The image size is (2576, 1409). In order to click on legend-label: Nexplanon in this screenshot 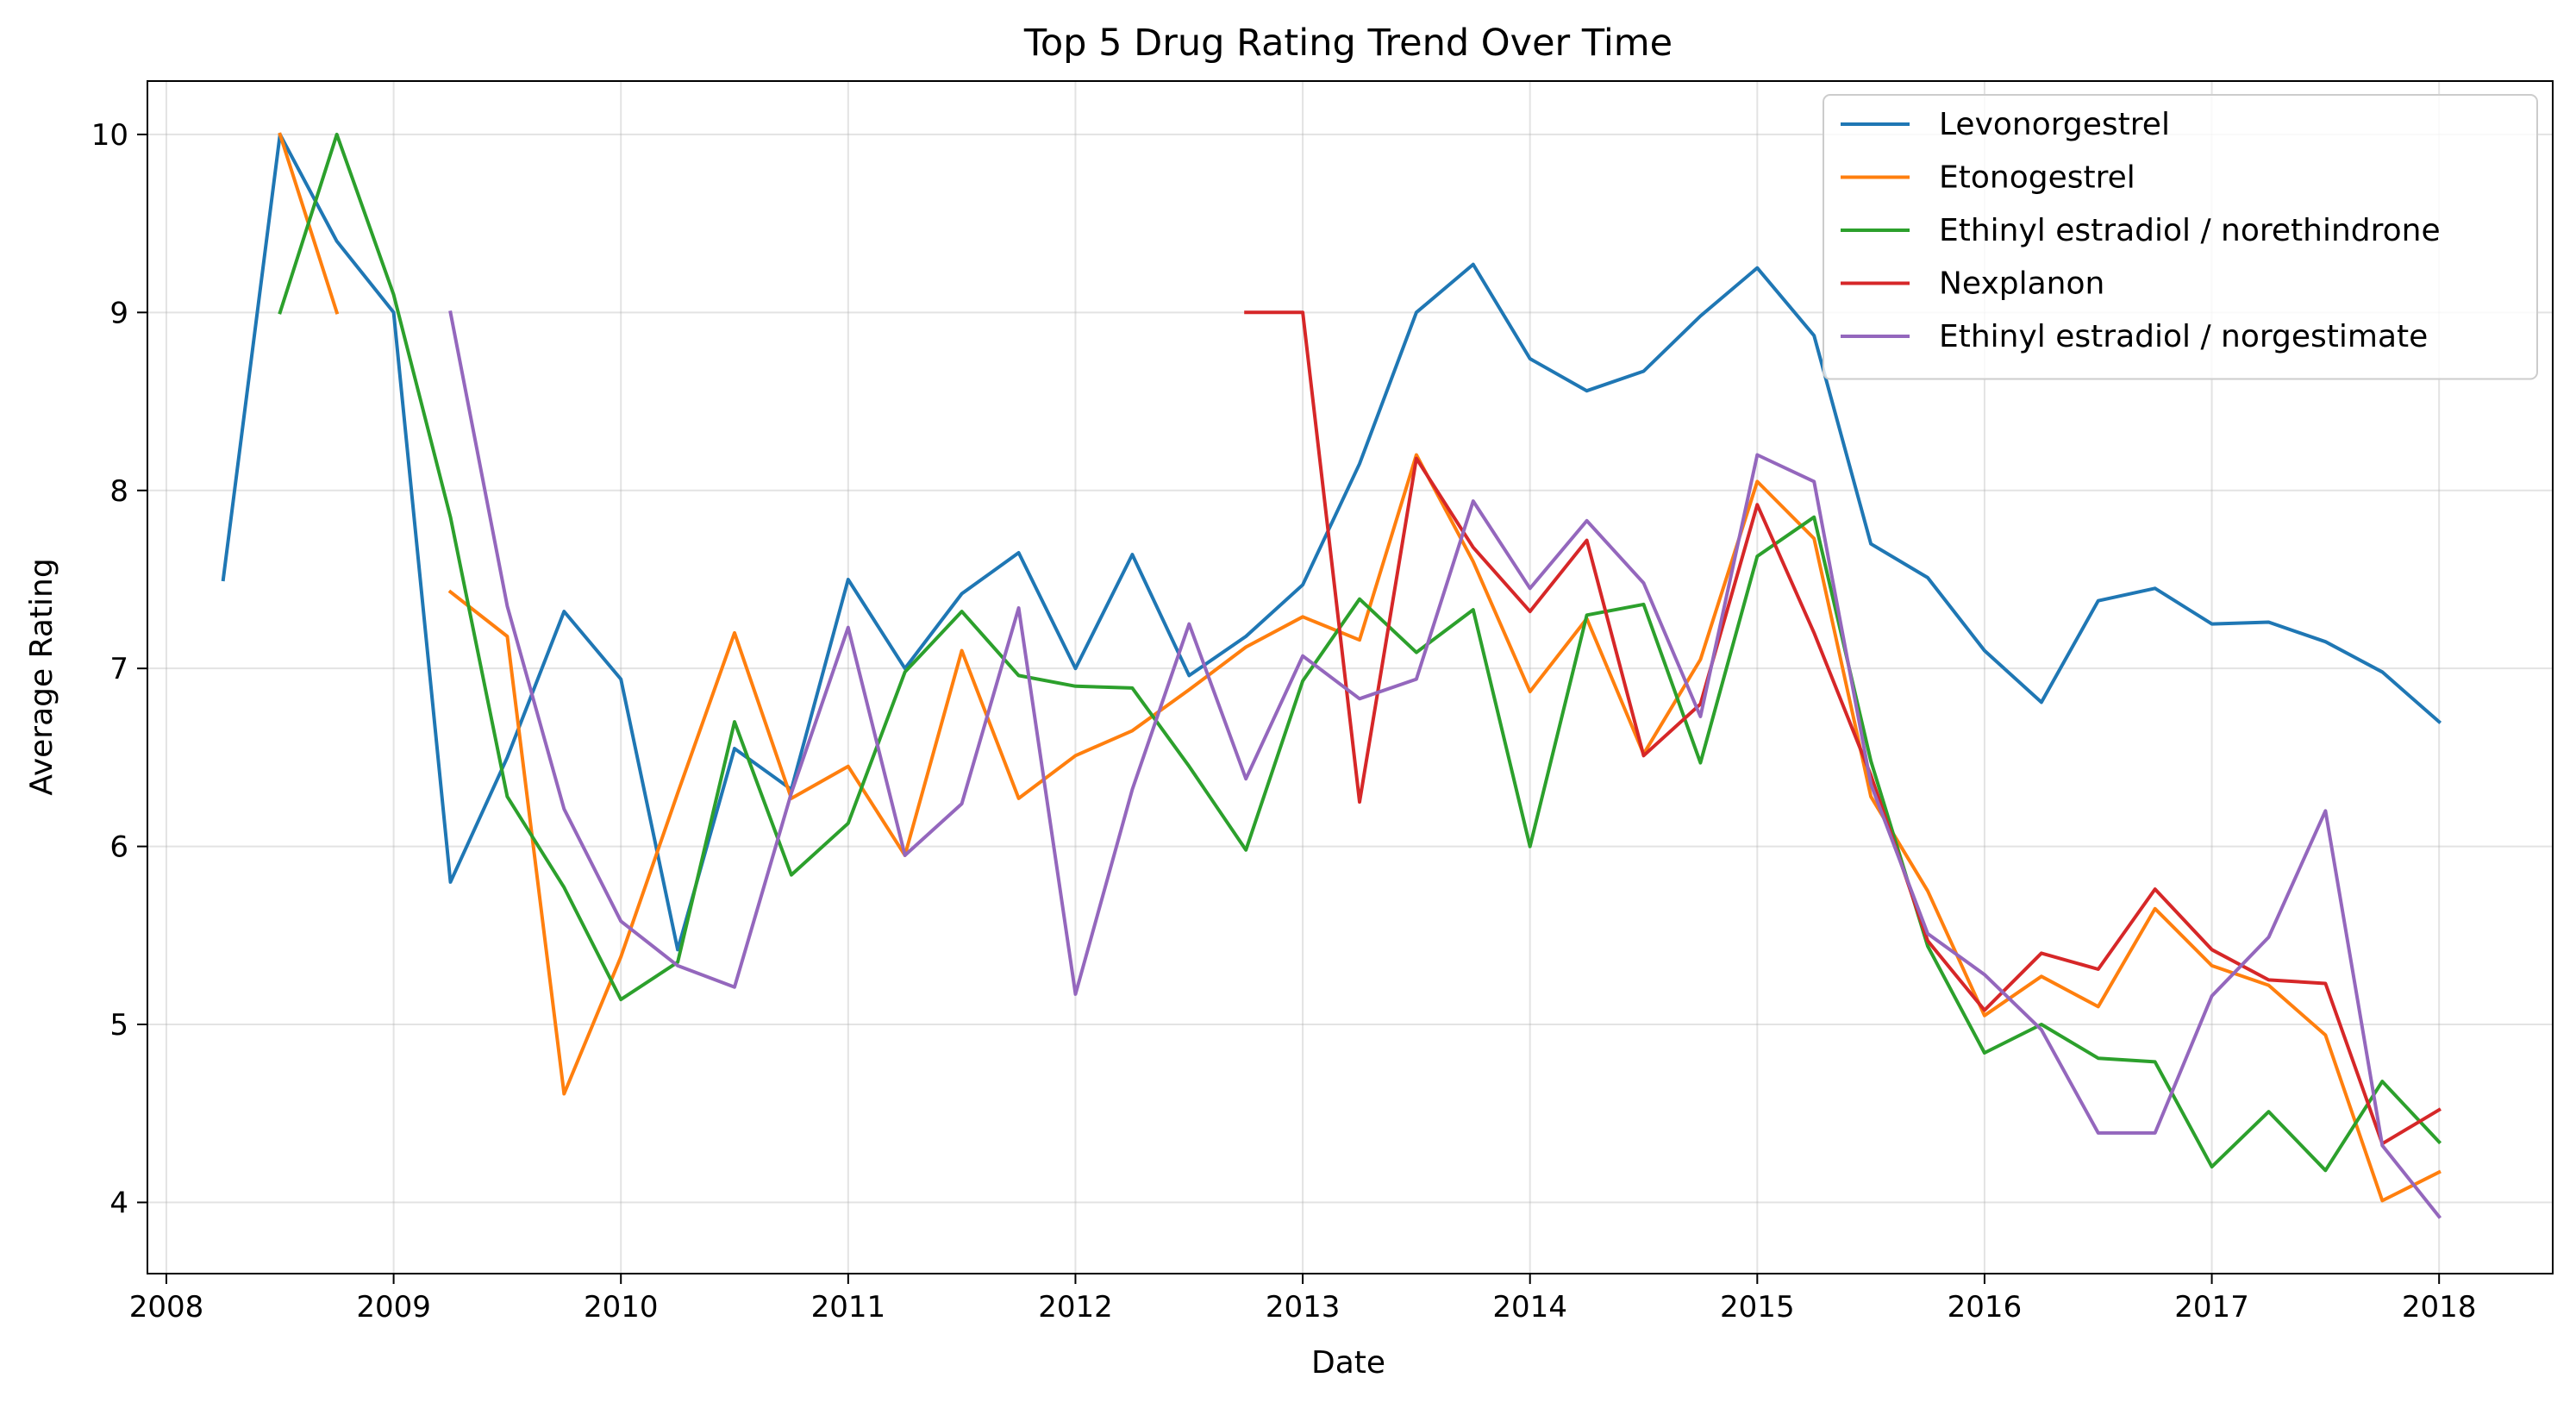, I will do `click(2021, 284)`.